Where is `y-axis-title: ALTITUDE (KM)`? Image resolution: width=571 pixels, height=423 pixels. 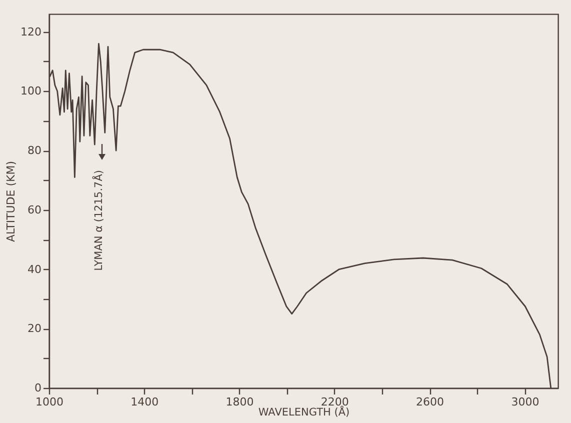
y-axis-title: ALTITUDE (KM) is located at coordinates (11, 201).